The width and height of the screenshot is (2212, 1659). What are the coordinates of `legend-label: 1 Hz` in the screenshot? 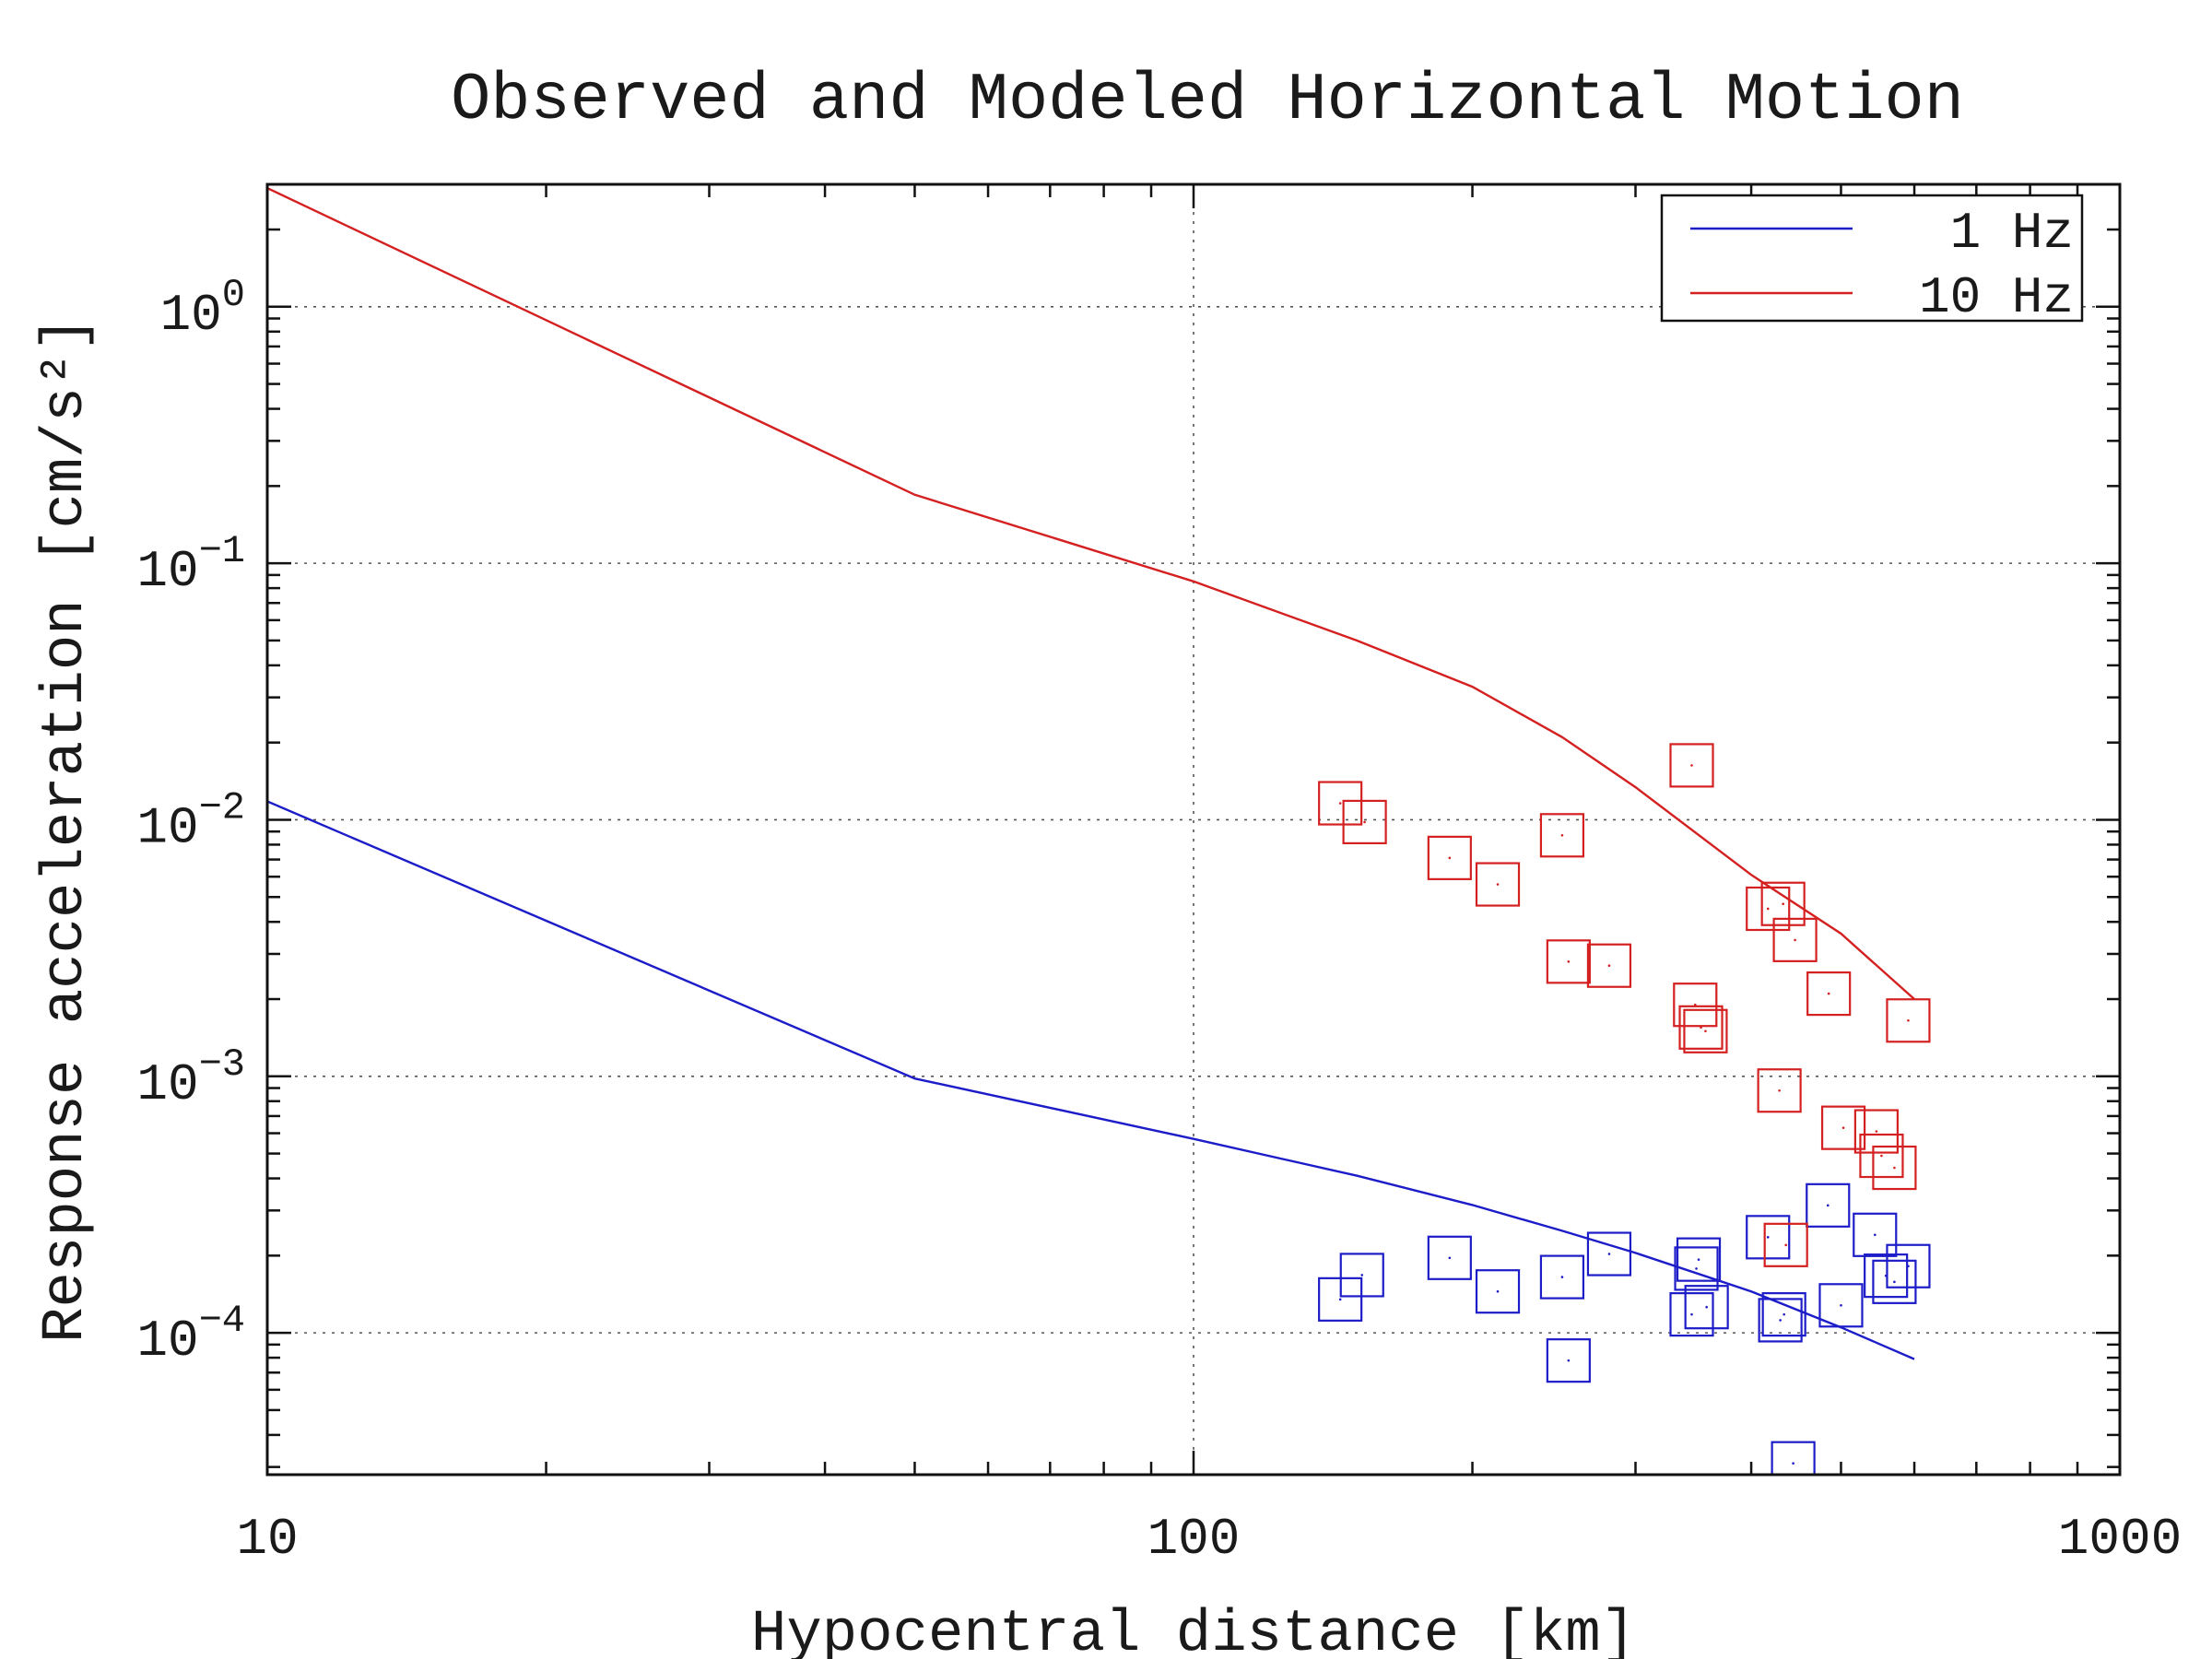 It's located at (2012, 233).